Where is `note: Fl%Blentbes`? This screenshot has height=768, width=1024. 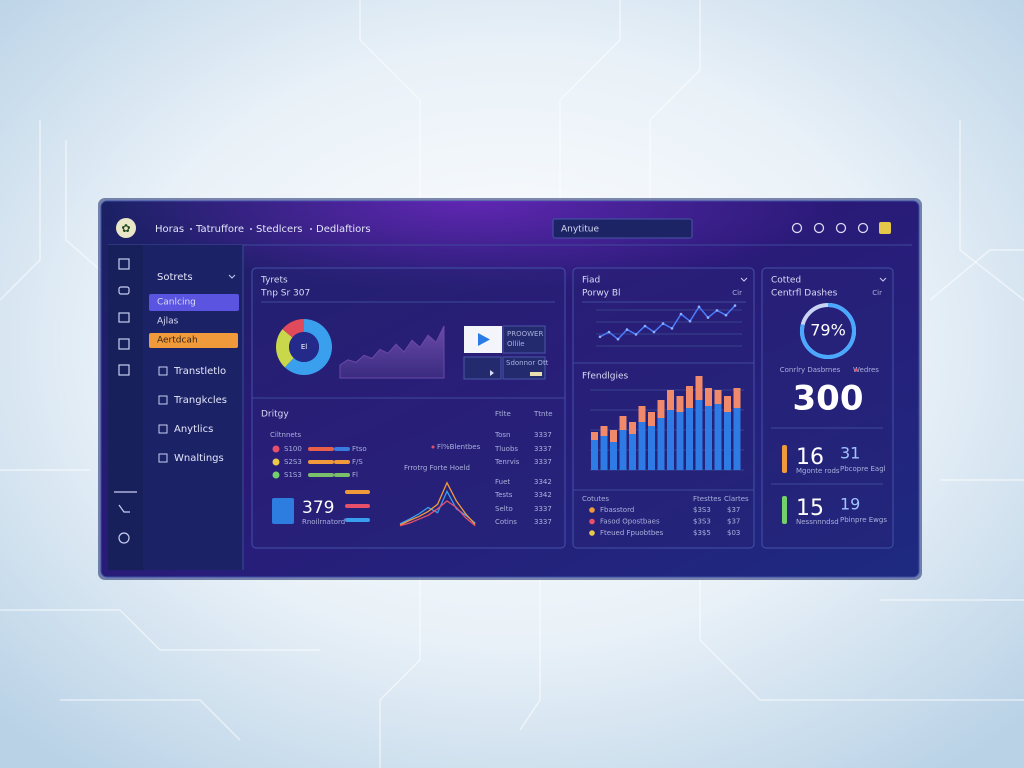 note: Fl%Blentbes is located at coordinates (459, 447).